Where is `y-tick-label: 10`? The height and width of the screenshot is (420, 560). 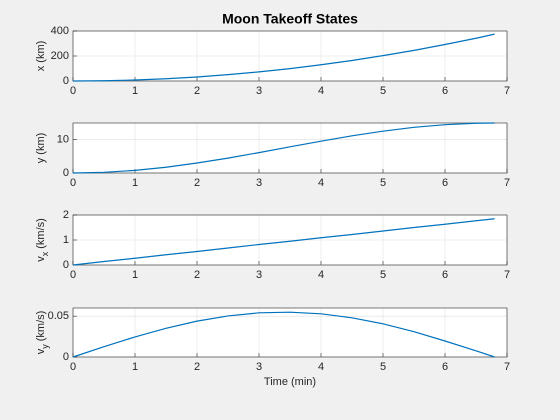
y-tick-label: 10 is located at coordinates (63, 140).